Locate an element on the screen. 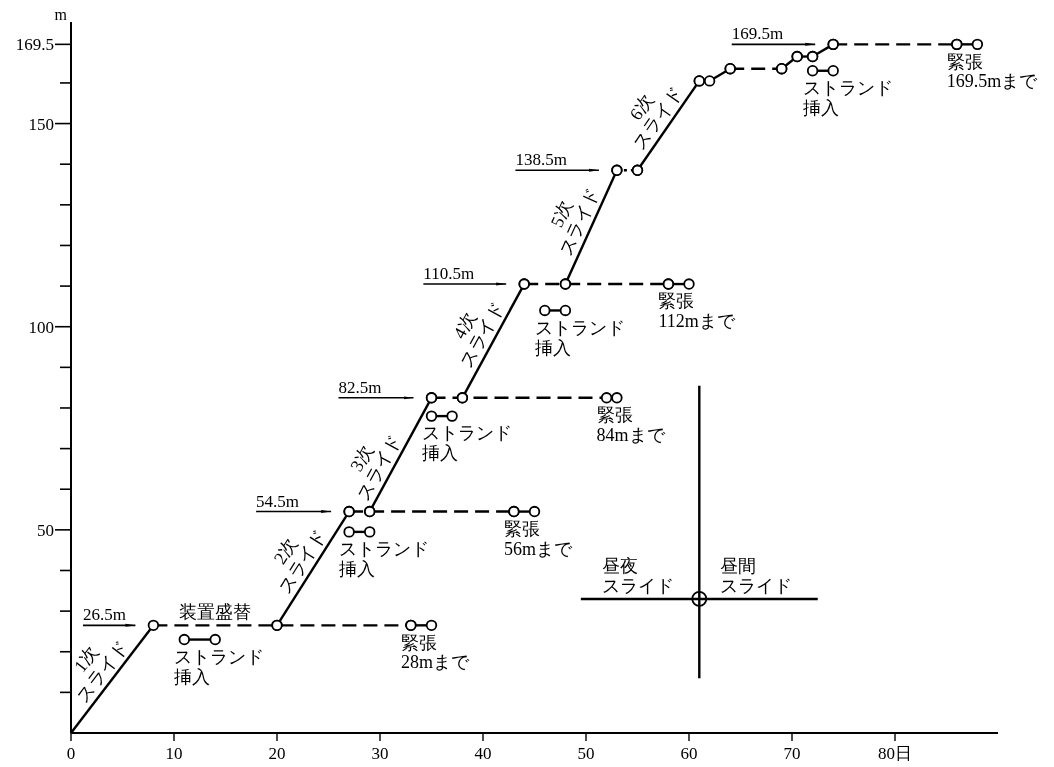  ref-line-label: 82.5m is located at coordinates (360, 387).